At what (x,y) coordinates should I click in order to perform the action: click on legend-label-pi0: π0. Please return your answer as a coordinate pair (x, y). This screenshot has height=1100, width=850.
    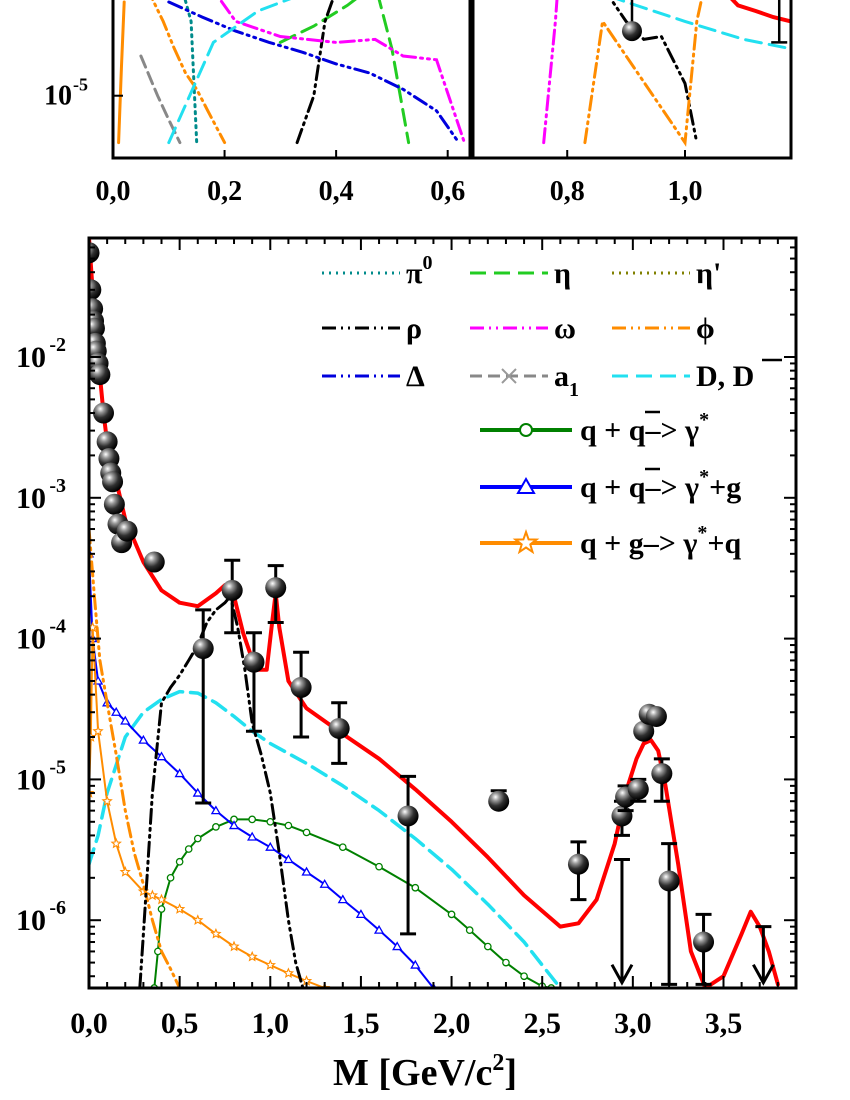
    Looking at the image, I should click on (419, 271).